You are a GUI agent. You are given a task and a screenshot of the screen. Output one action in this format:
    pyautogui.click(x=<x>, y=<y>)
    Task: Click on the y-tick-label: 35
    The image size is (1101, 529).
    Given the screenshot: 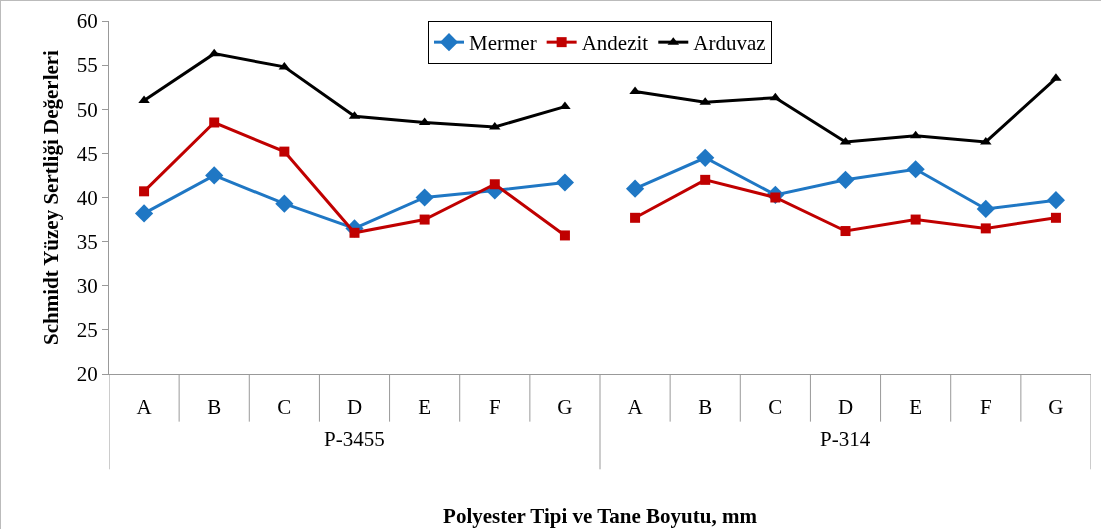 What is the action you would take?
    pyautogui.click(x=87, y=241)
    